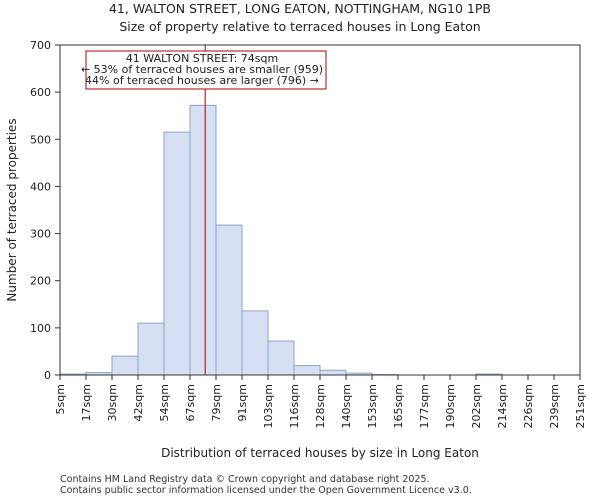  Describe the element at coordinates (12, 209) in the screenshot. I see `y-axis-label: Number of terraced properties` at that location.